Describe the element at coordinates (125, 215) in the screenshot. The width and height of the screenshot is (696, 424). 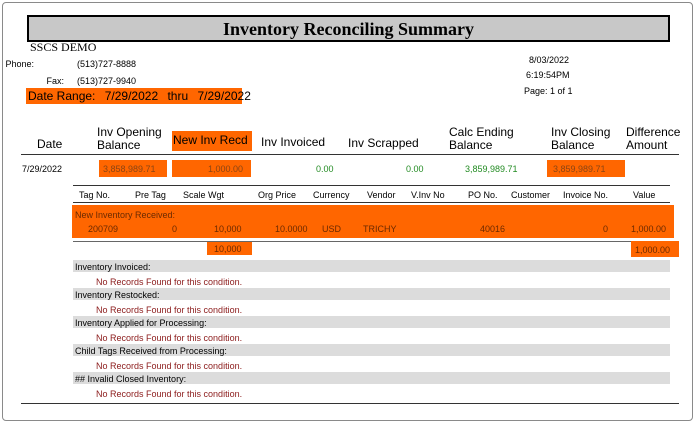
I see `received-label: New Inventory Received:` at that location.